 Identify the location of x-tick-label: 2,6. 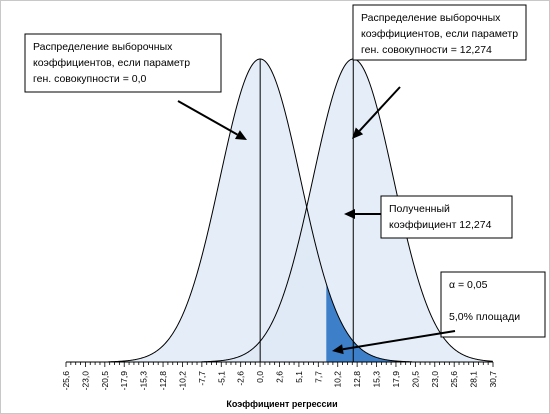
(280, 377).